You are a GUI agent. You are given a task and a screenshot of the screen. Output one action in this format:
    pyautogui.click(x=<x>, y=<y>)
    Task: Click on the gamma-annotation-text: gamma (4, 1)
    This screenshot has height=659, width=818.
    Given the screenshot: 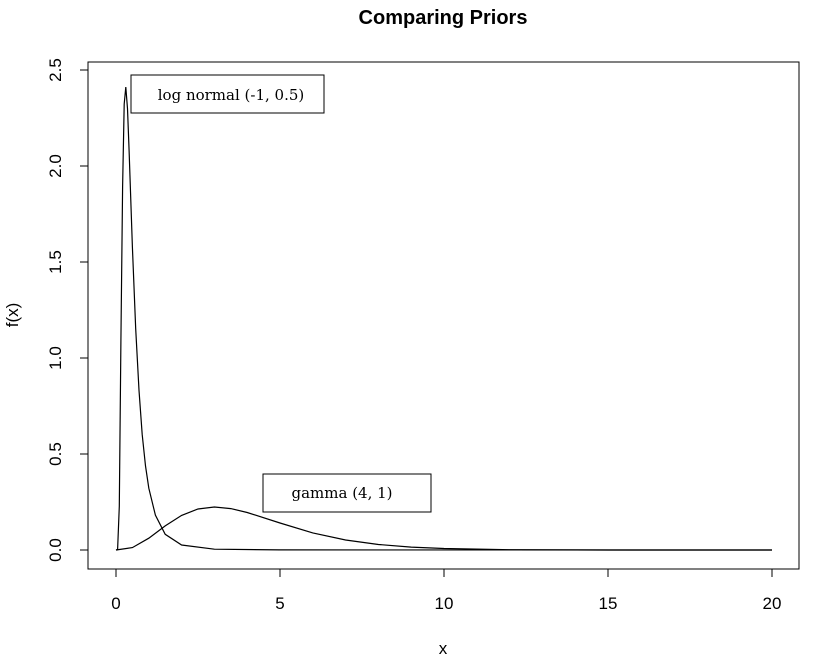 What is the action you would take?
    pyautogui.click(x=341, y=493)
    